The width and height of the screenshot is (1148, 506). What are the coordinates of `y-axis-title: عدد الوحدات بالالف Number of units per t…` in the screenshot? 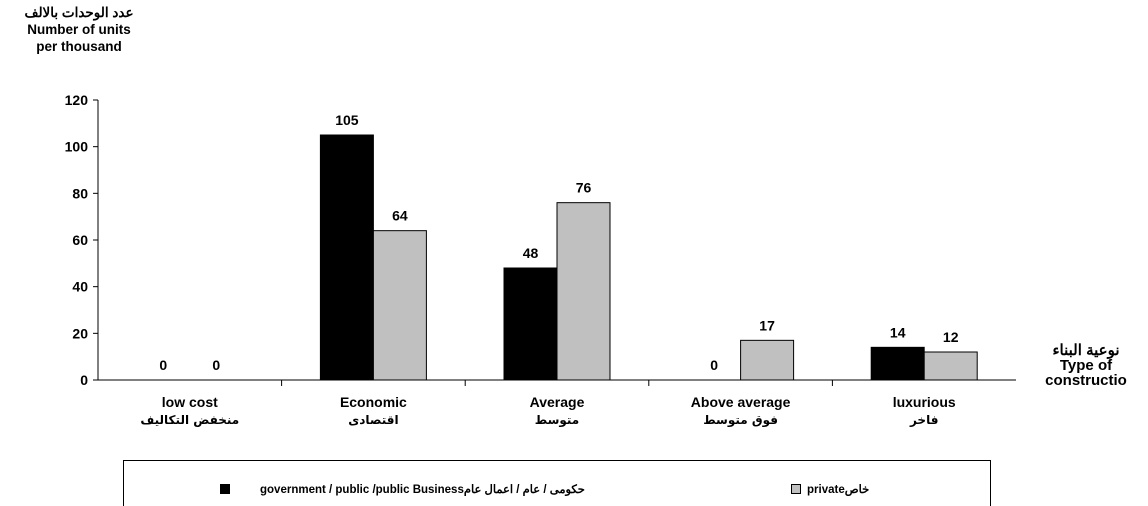 It's located at (79, 29).